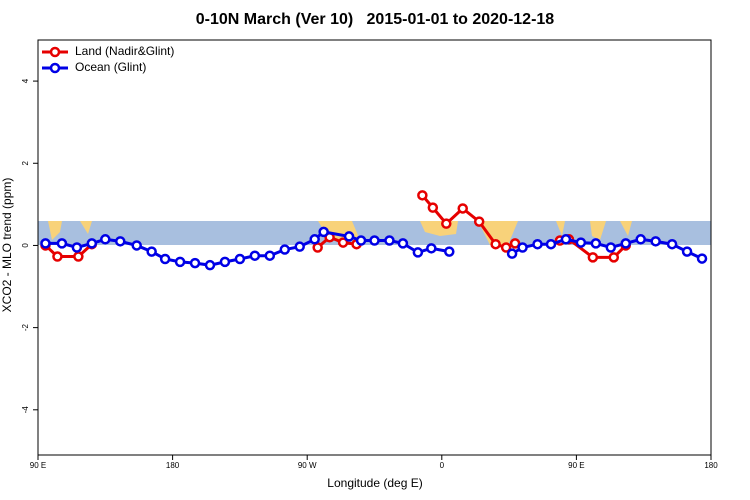  Describe the element at coordinates (25, 328) in the screenshot. I see `y-tick-label: -2` at that location.